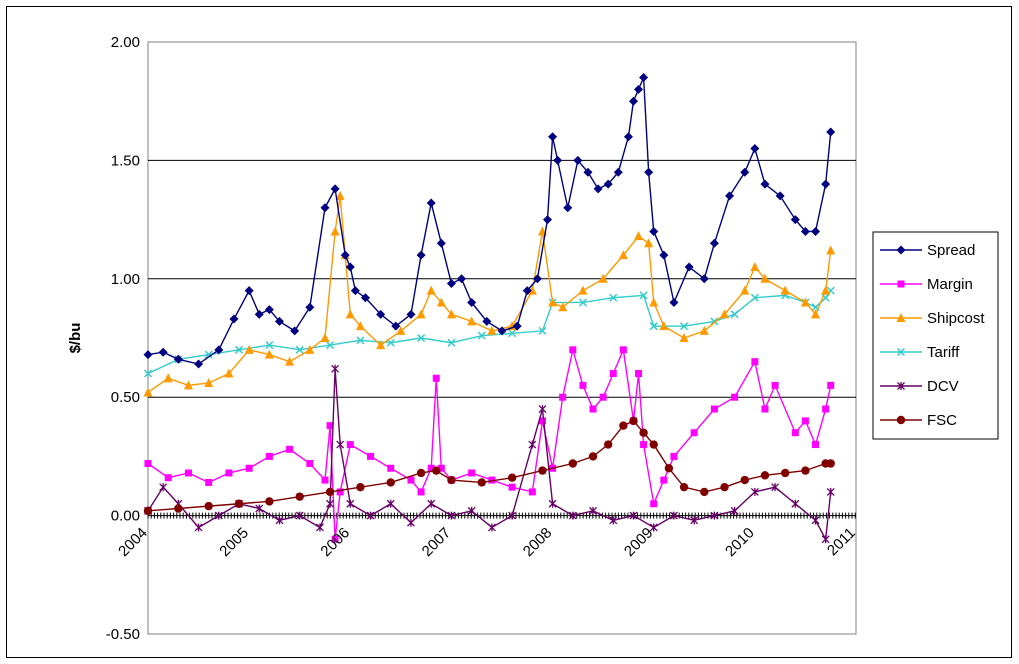 The height and width of the screenshot is (664, 1019). I want to click on legend-label: Tariff, so click(943, 352).